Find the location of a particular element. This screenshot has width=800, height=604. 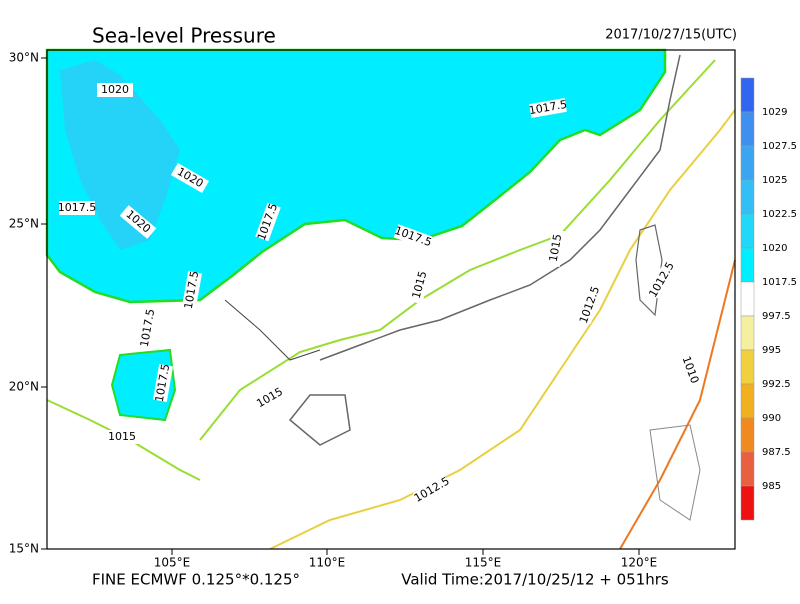

lat-label: 30°N is located at coordinates (24, 58).